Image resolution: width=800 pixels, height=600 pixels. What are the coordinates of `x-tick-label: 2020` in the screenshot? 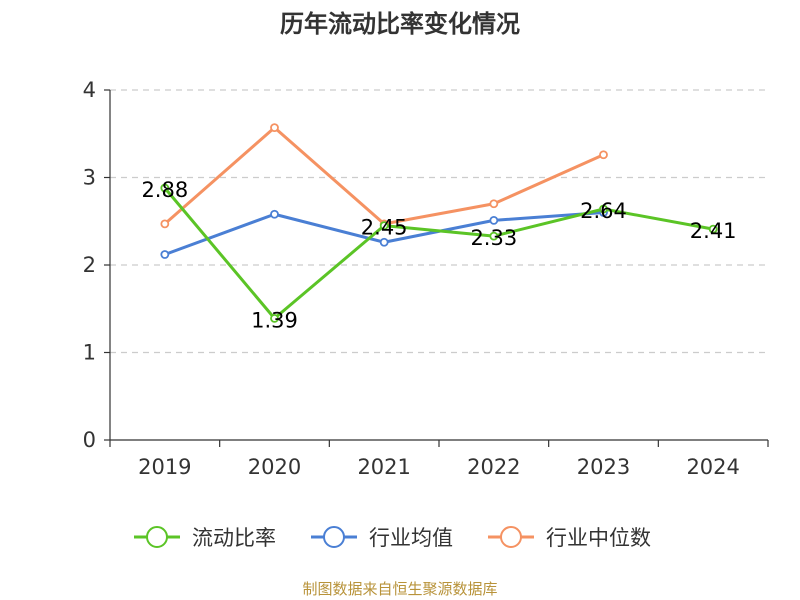 It's located at (274, 467).